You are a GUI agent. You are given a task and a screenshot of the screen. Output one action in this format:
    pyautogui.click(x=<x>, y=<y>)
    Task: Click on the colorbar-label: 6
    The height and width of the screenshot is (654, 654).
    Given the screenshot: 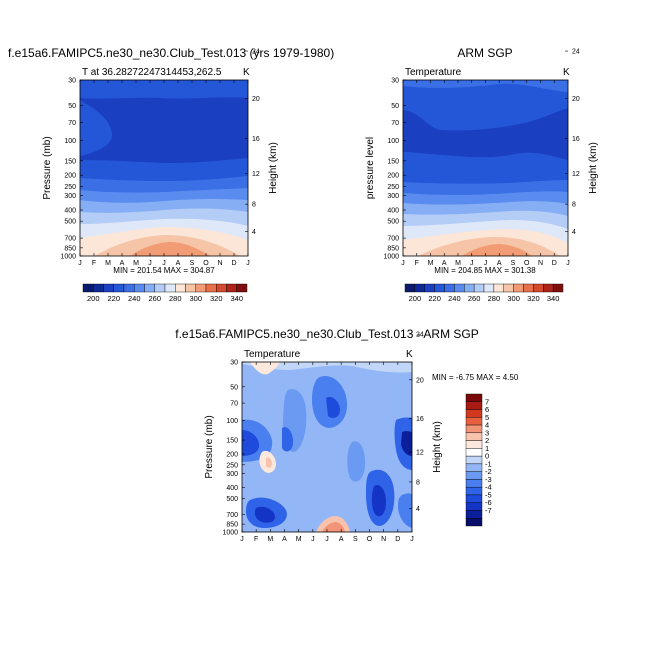 What is the action you would take?
    pyautogui.click(x=487, y=409)
    